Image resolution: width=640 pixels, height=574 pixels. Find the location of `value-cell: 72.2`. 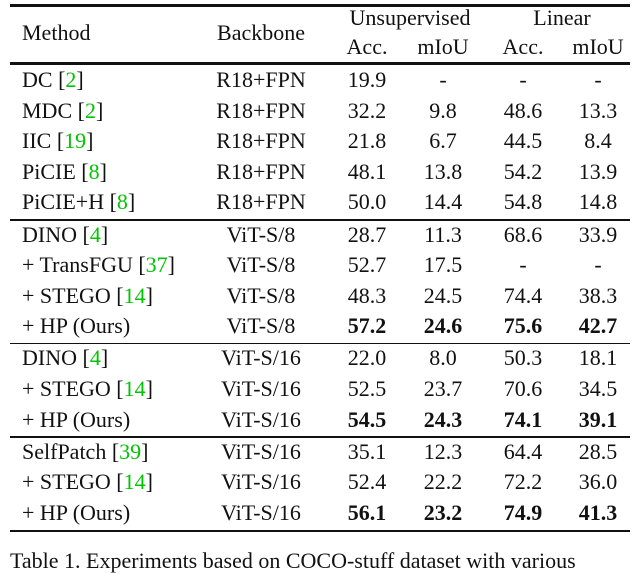

value-cell: 72.2 is located at coordinates (523, 482).